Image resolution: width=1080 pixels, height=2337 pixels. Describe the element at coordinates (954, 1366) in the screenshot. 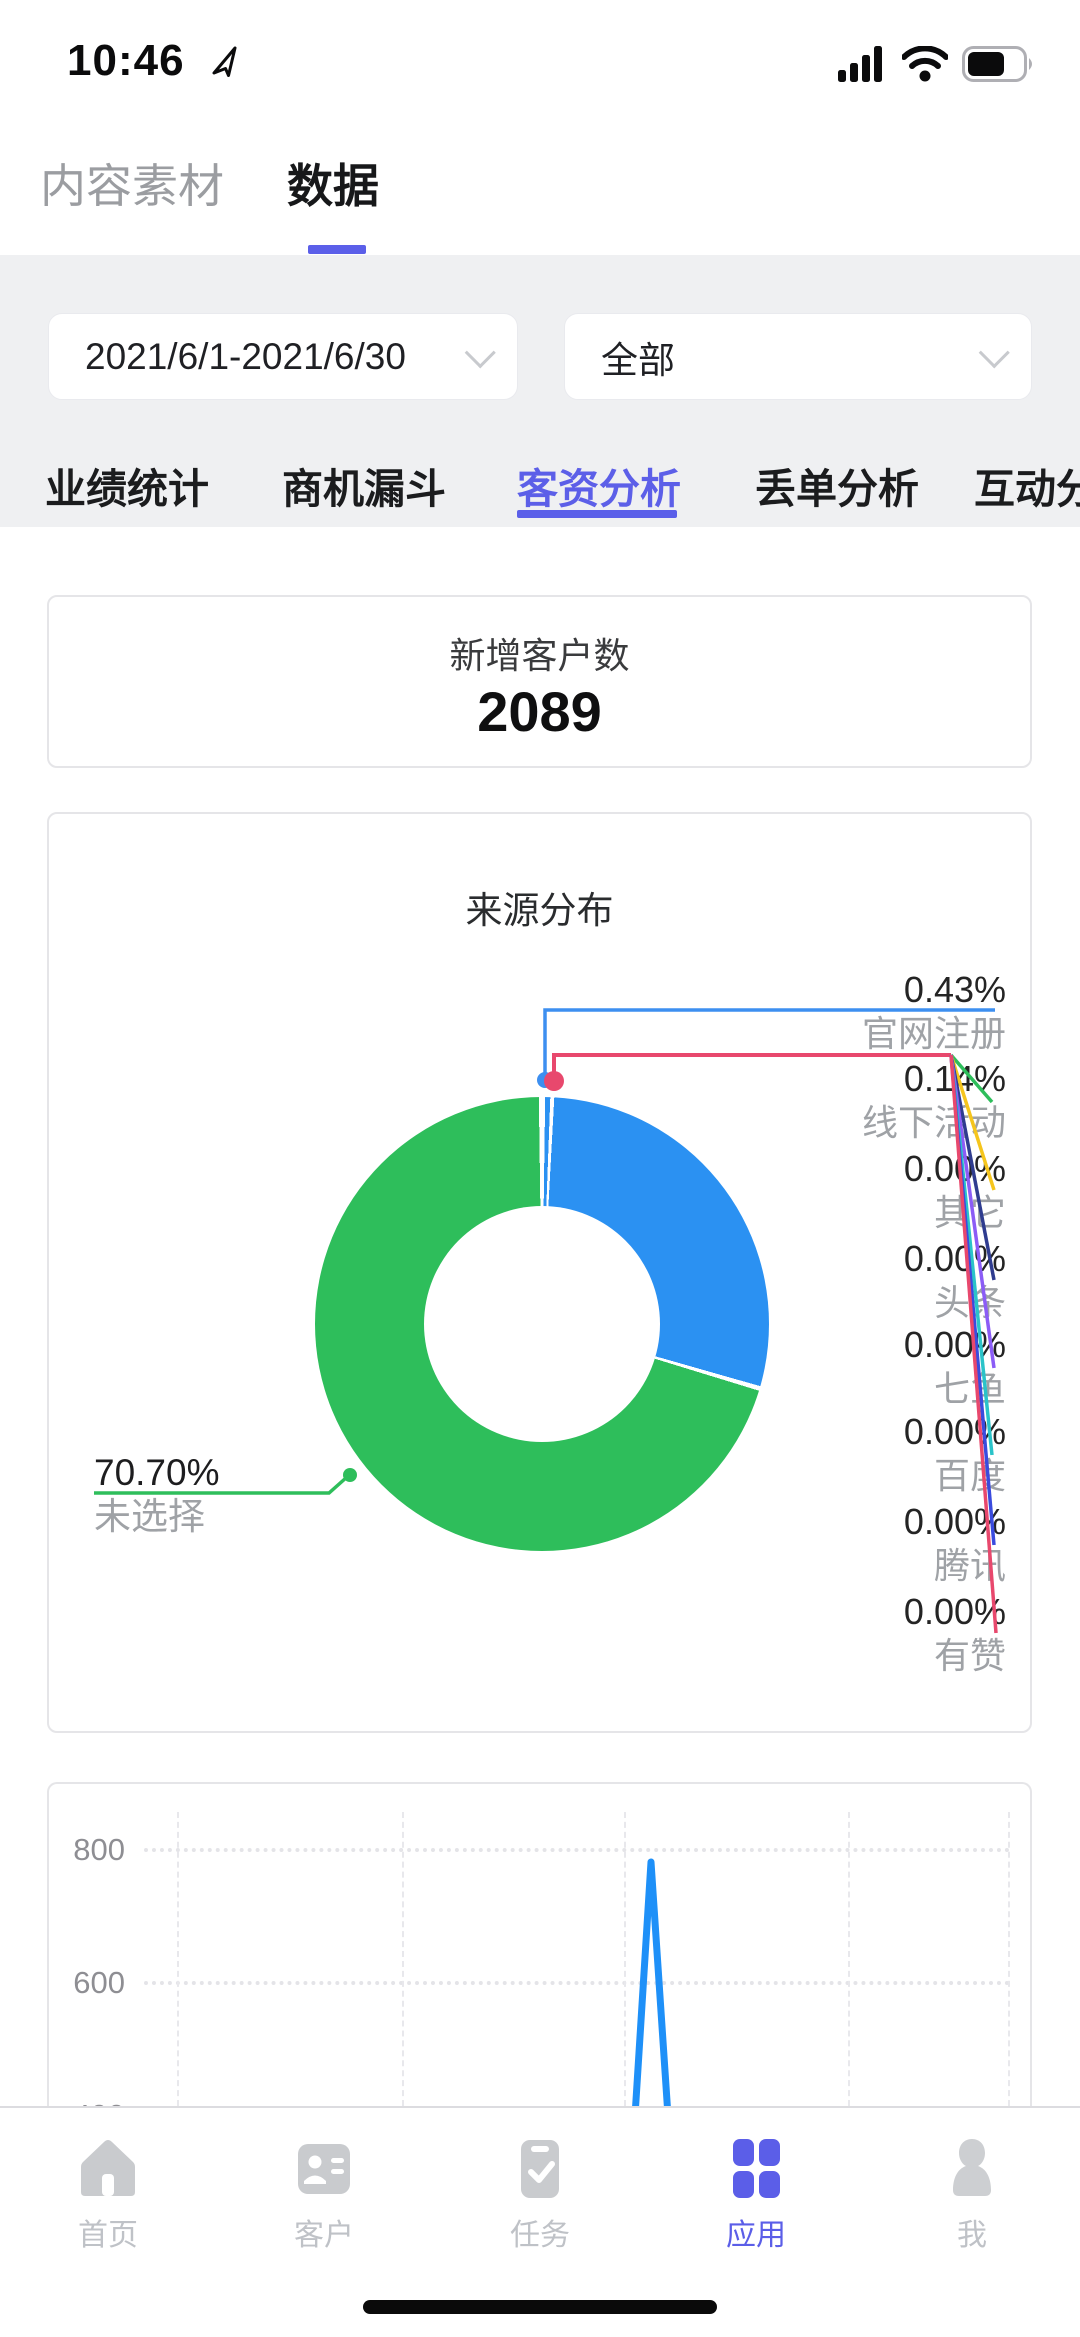

I see `pie-label: 0.00% 七鱼` at that location.